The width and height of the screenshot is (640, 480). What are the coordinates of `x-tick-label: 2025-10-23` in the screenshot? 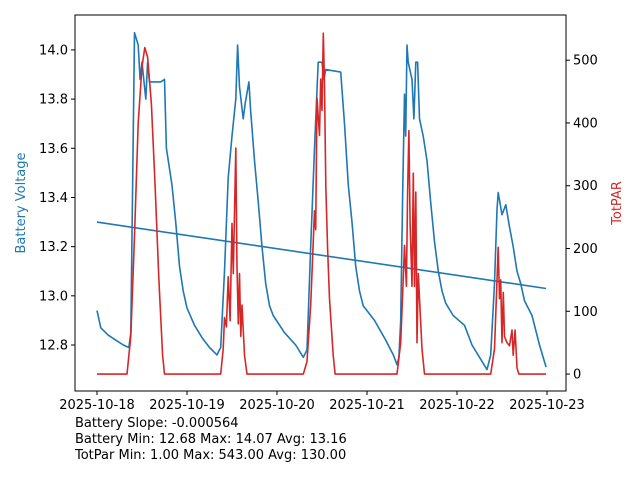 It's located at (547, 405).